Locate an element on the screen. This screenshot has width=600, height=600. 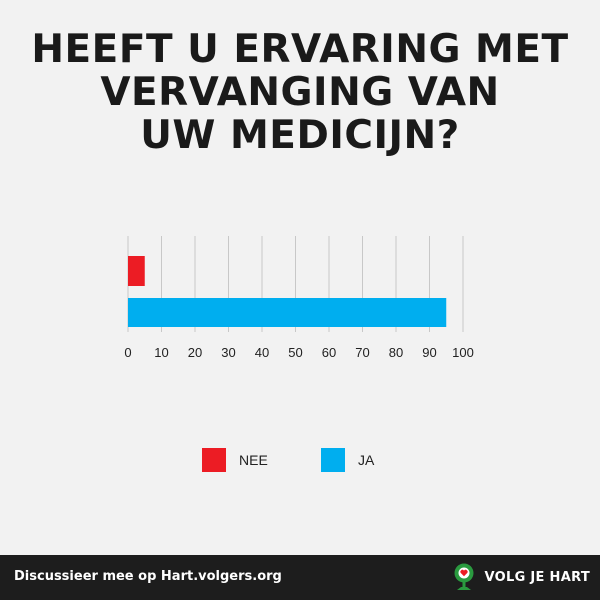
bar-nee is located at coordinates (136, 271).